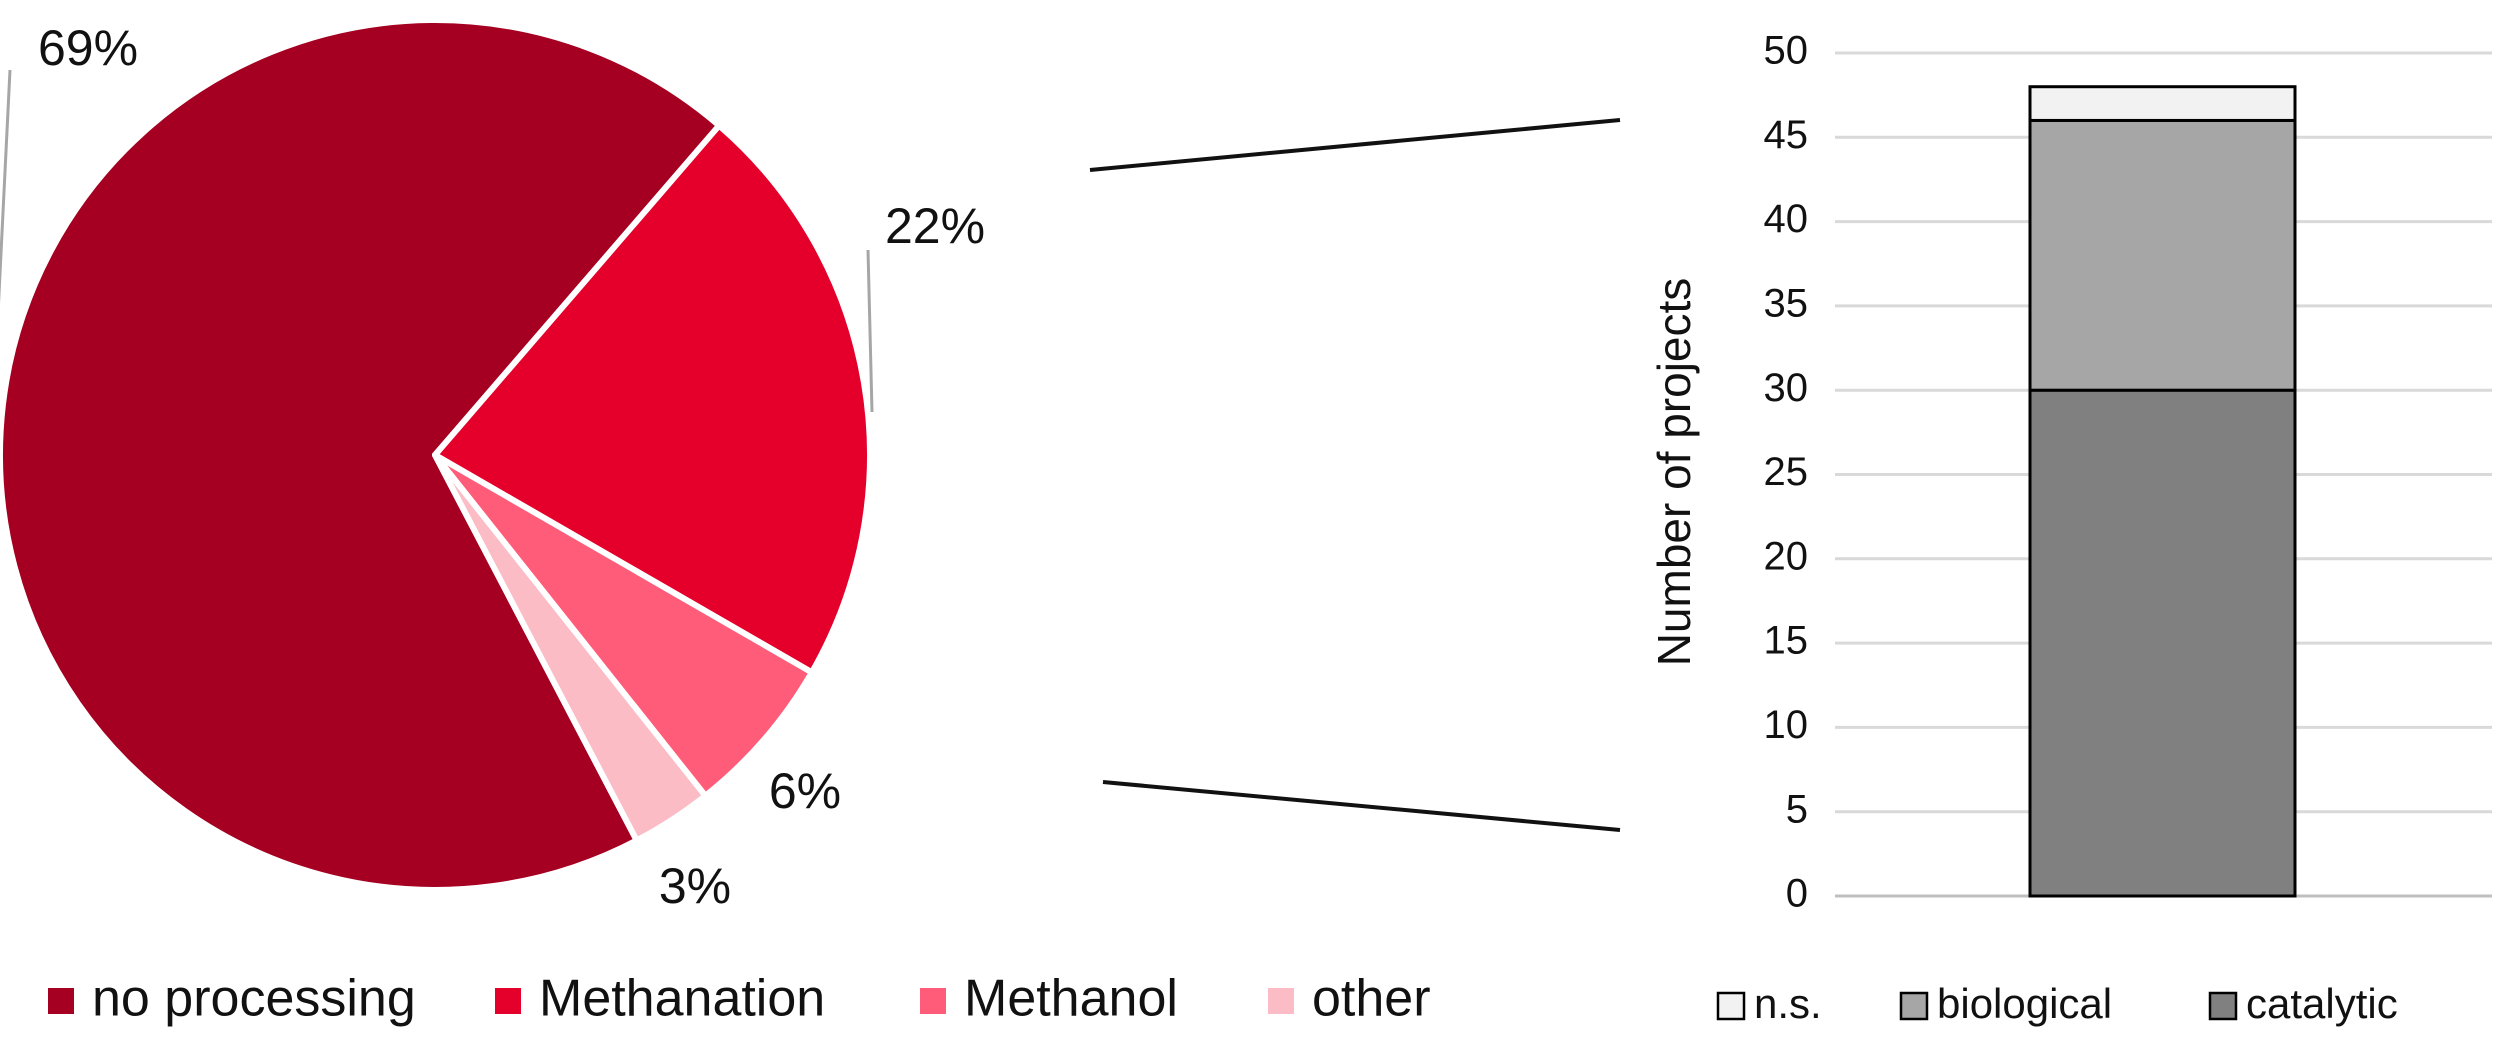 The image size is (2500, 1046). I want to click on pie-slice-methanol, so click(623, 625).